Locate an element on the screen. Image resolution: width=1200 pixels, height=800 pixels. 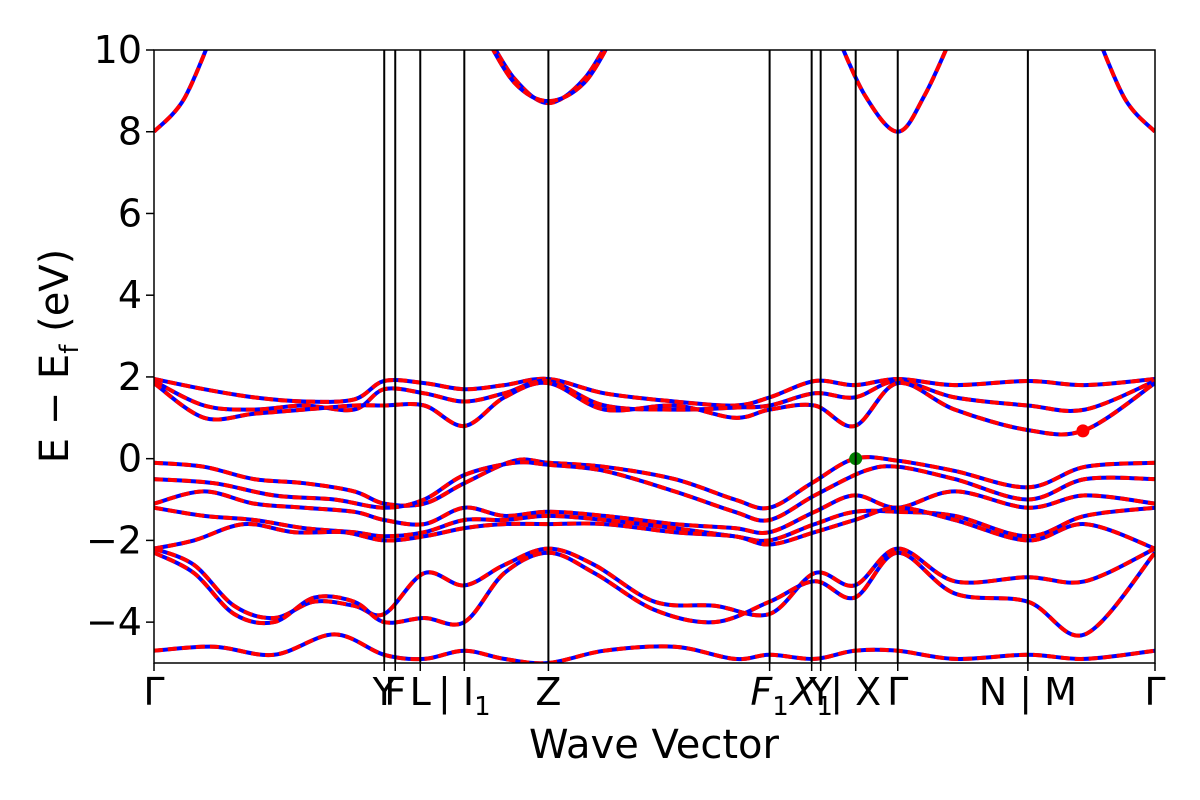
y-tick-label-3: 2 is located at coordinates (130, 377).